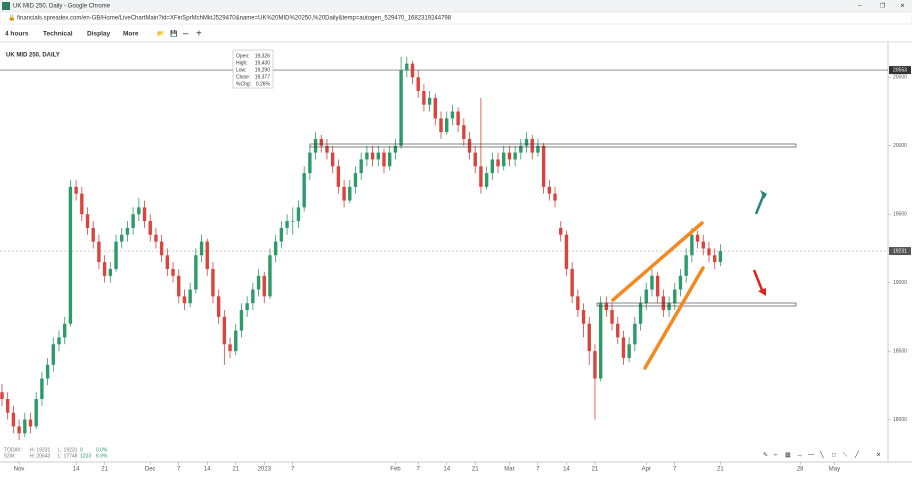 The width and height of the screenshot is (912, 482). I want to click on toolbar-menu: More, so click(131, 34).